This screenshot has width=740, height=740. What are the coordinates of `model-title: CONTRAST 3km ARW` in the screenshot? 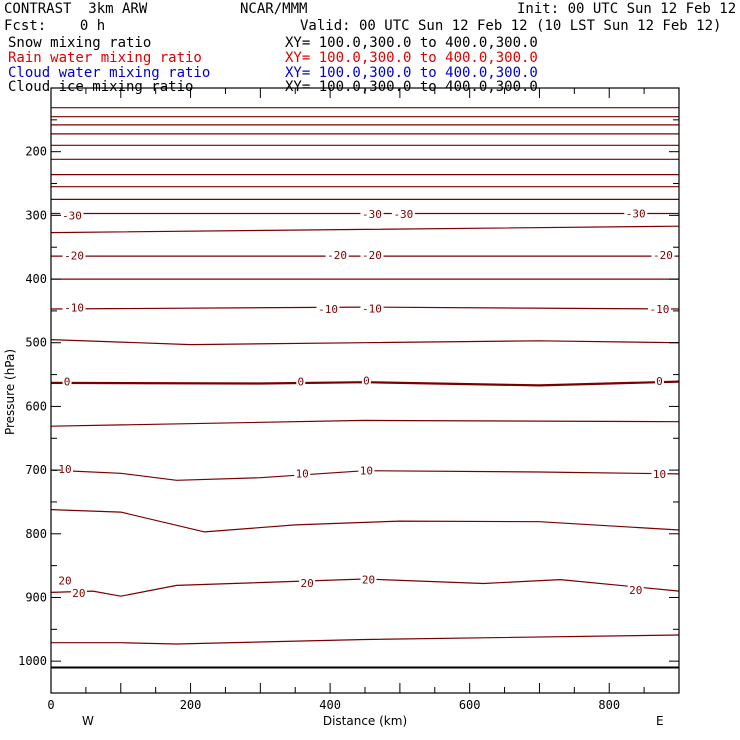 It's located at (76, 9).